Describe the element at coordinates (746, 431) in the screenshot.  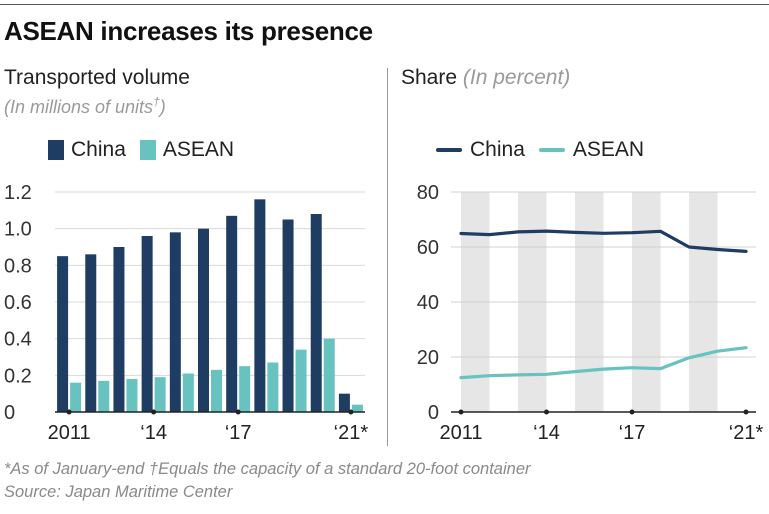
I see `line-x-tick-label: ‘21*` at that location.